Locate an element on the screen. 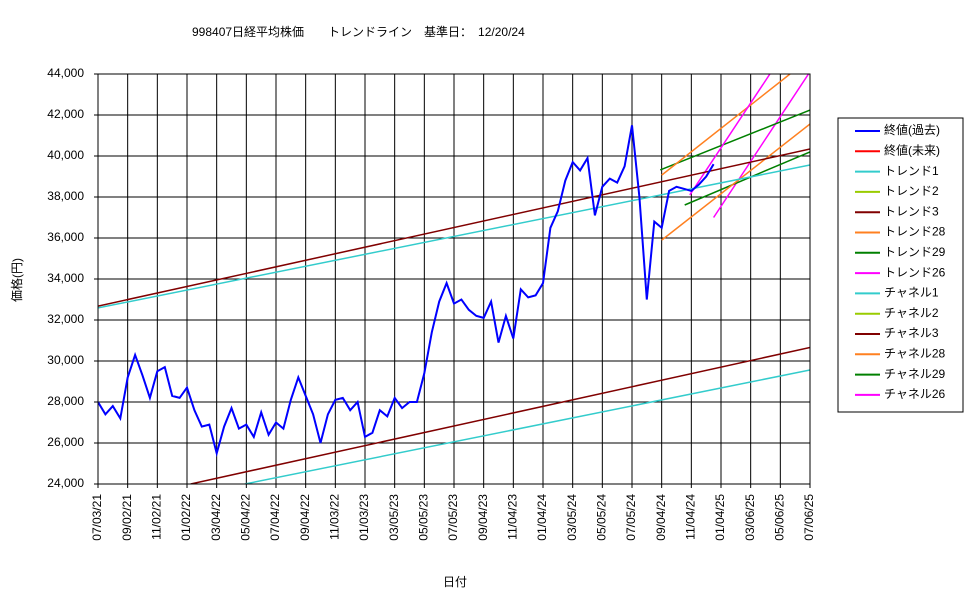  x-tick-label: 05/06/25 is located at coordinates (780, 517).